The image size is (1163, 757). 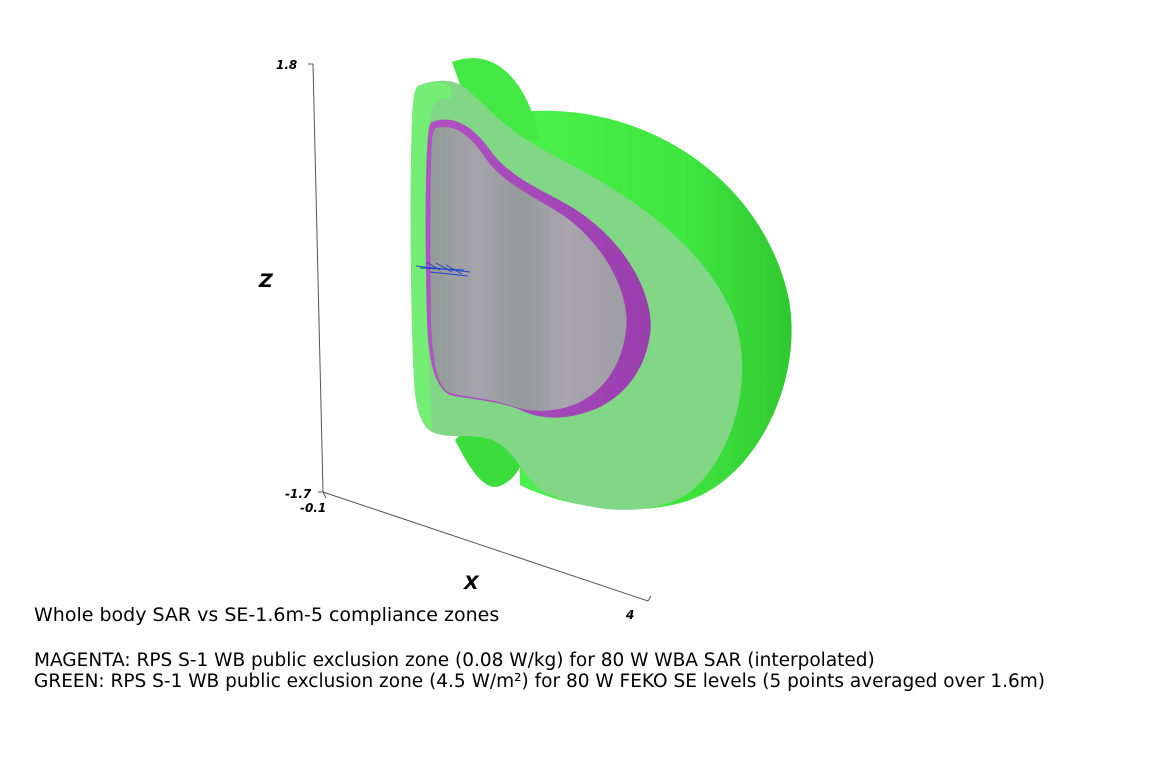 What do you see at coordinates (324, 495) in the screenshot?
I see `x-axis-start-tick` at bounding box center [324, 495].